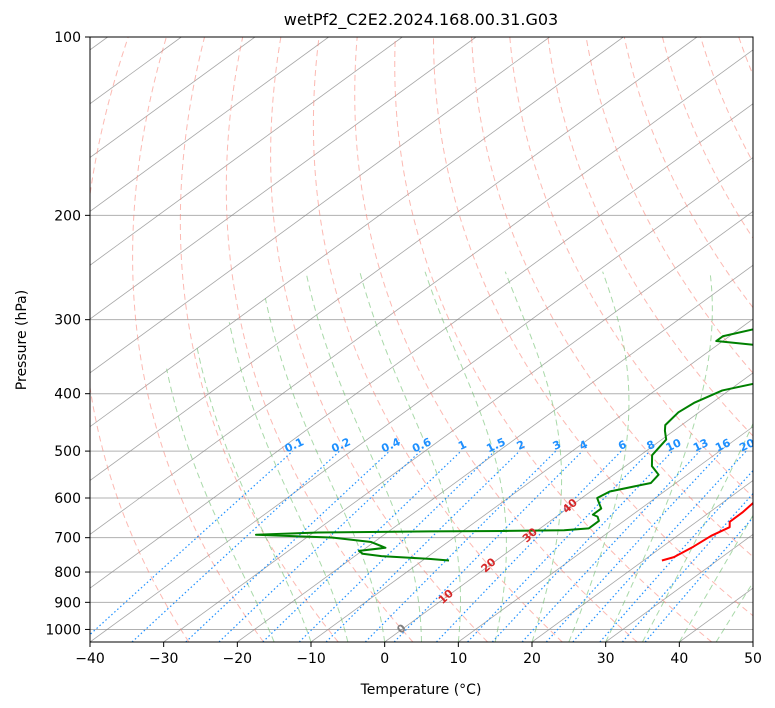 The image size is (775, 708). I want to click on mixing-ratio-label: 25, so click(768, 445).